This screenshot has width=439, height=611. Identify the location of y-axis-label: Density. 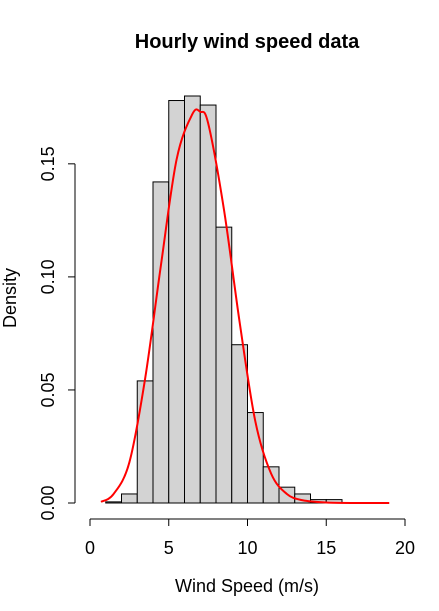
(10, 298).